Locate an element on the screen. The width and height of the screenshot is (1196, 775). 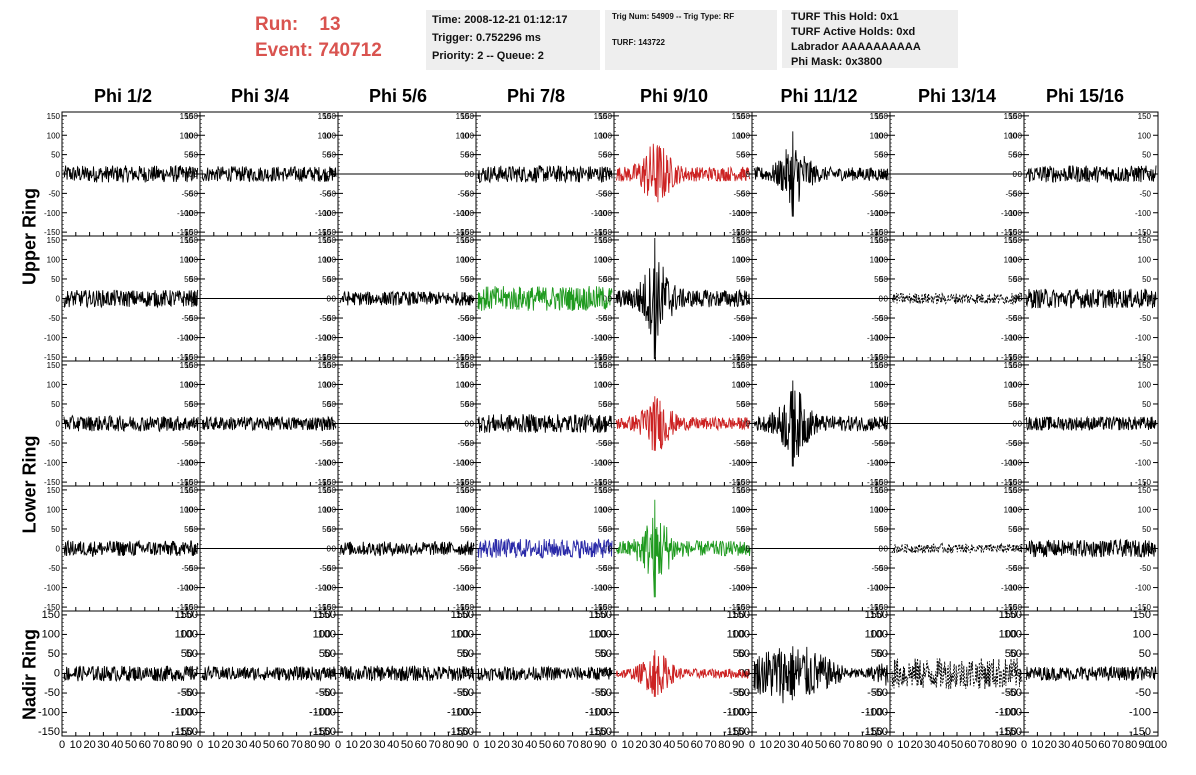
x-tick-label: 90 is located at coordinates (462, 745).